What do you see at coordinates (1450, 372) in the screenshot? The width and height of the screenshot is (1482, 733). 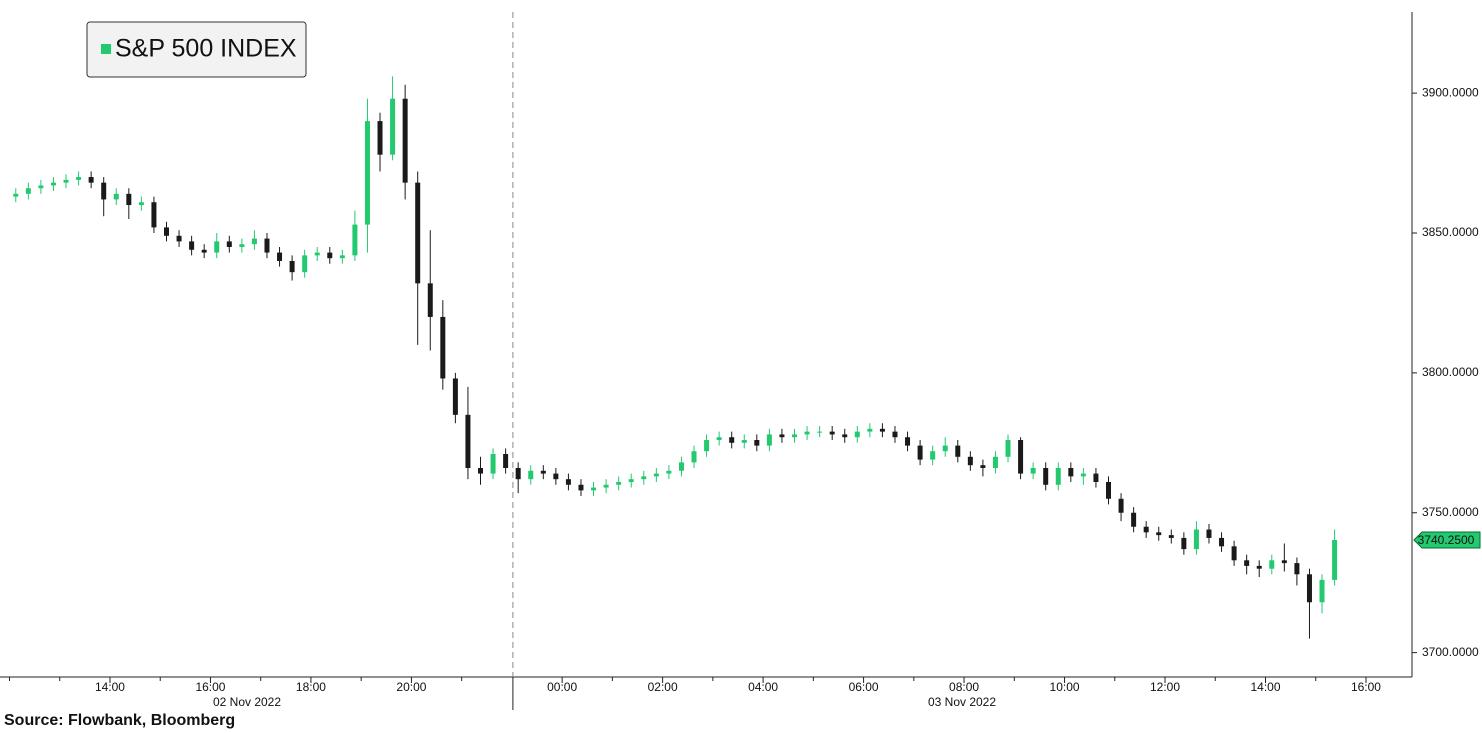 I see `y-tick-label: 3800.0000` at bounding box center [1450, 372].